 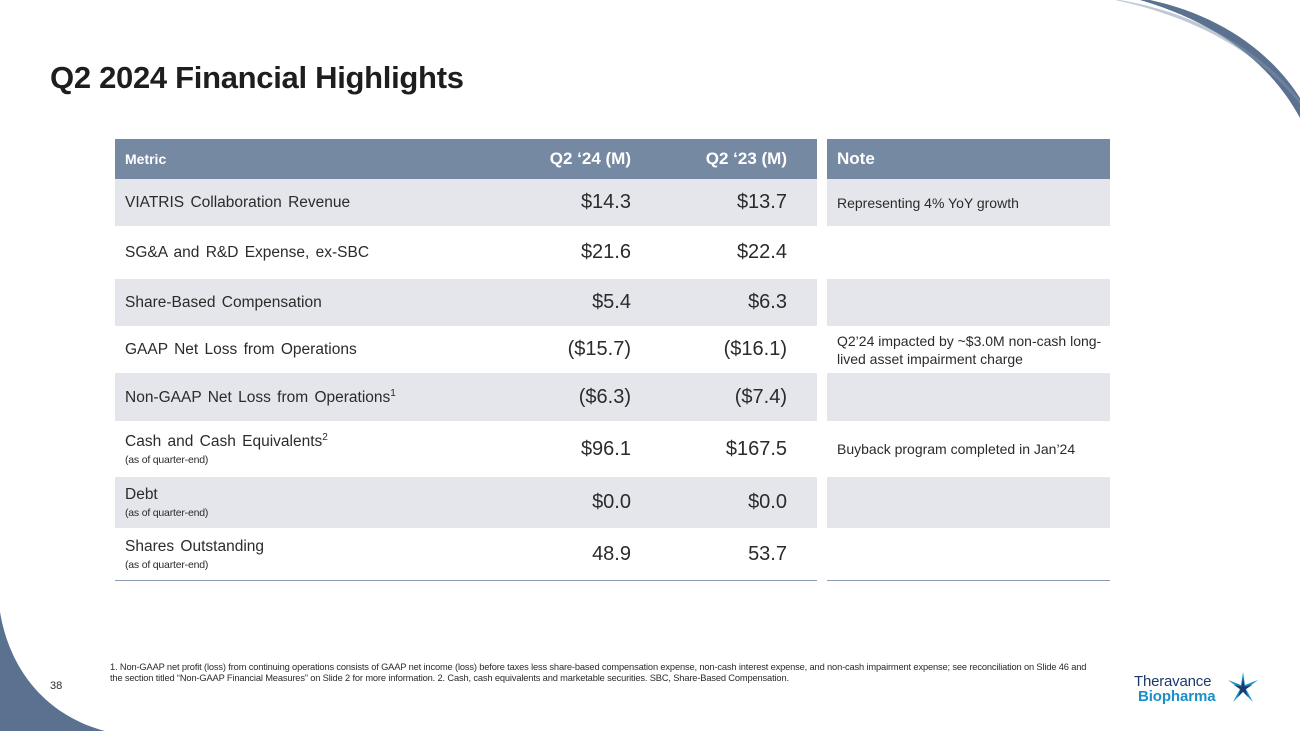 What do you see at coordinates (604, 396) in the screenshot?
I see `value-q2-24: ($6.3)` at bounding box center [604, 396].